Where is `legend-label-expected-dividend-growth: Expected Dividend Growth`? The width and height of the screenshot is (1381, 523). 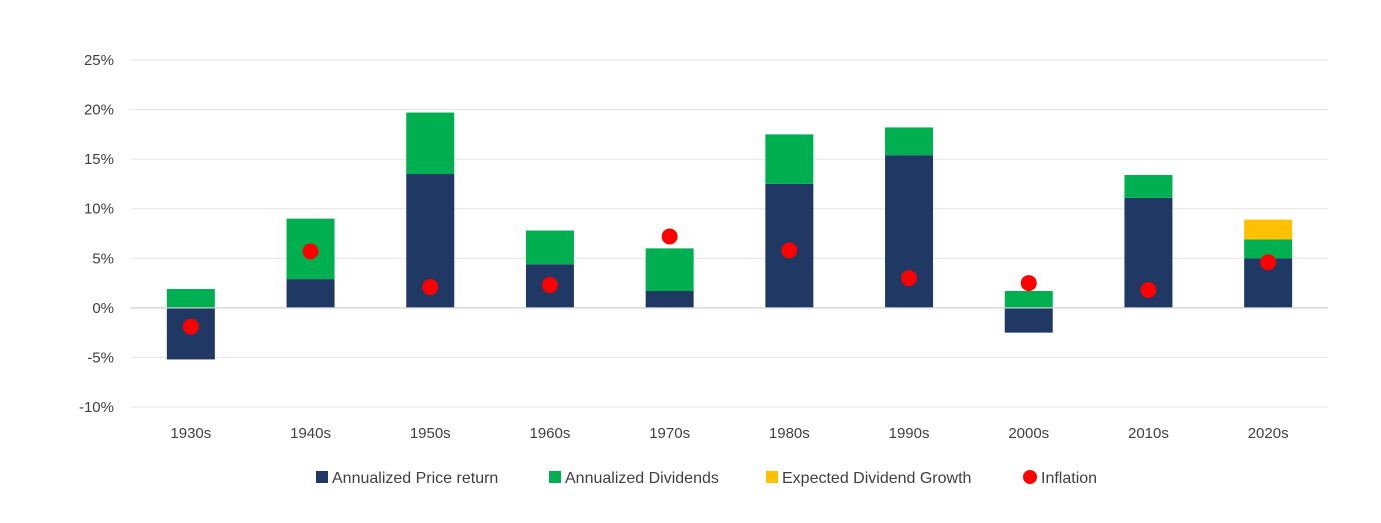
legend-label-expected-dividend-growth: Expected Dividend Growth is located at coordinates (876, 478).